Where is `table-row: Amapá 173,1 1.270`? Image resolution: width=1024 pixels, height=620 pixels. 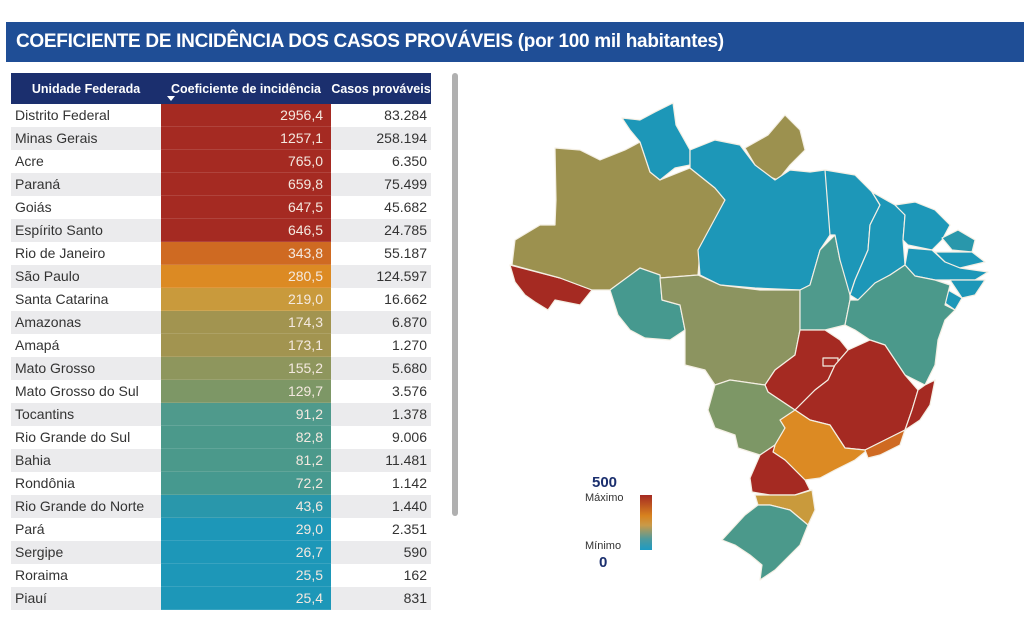
table-row: Amapá 173,1 1.270 is located at coordinates (221, 345).